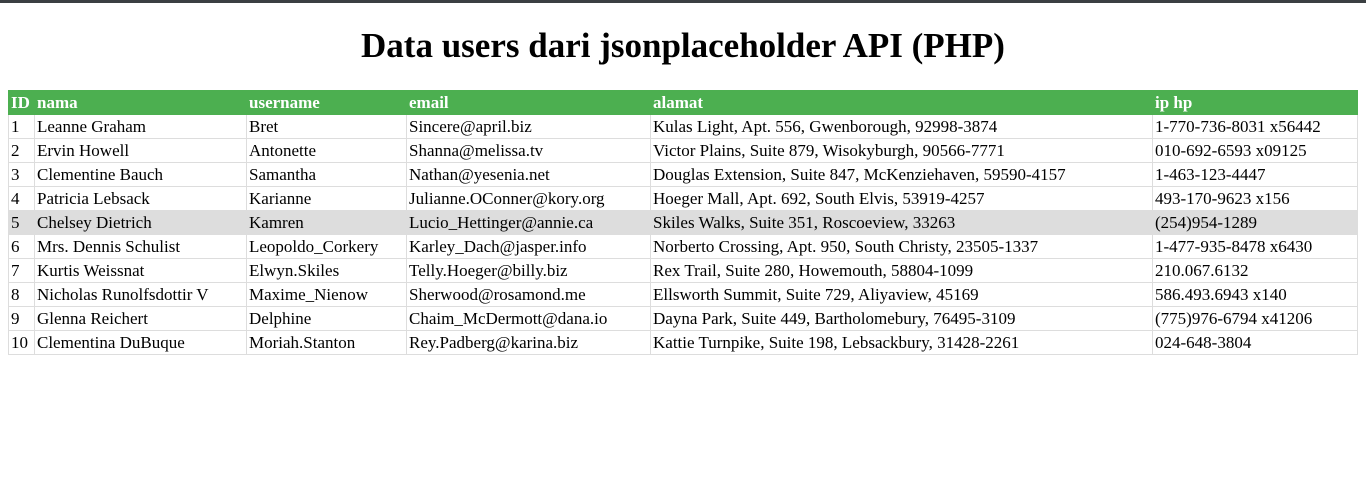 Image resolution: width=1366 pixels, height=484 pixels. Describe the element at coordinates (140, 342) in the screenshot. I see `cell-nama: Clementina DuBuque` at that location.